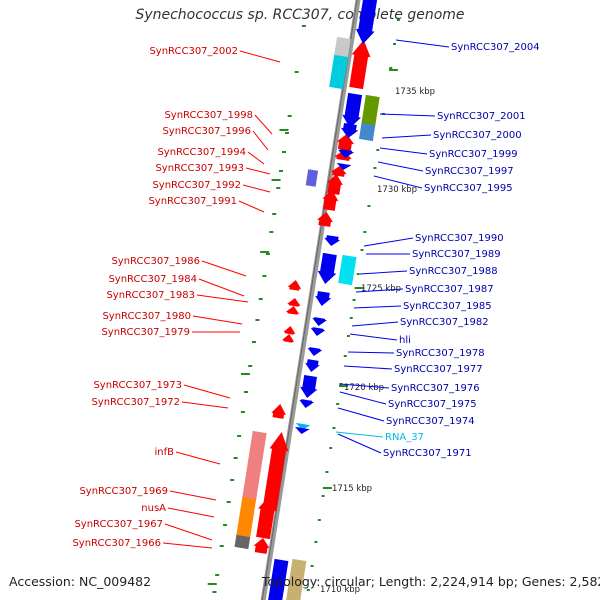 Image resolution: width=600 pixels, height=600 pixels. What do you see at coordinates (309, 386) in the screenshot?
I see `gene-1978` at bounding box center [309, 386].